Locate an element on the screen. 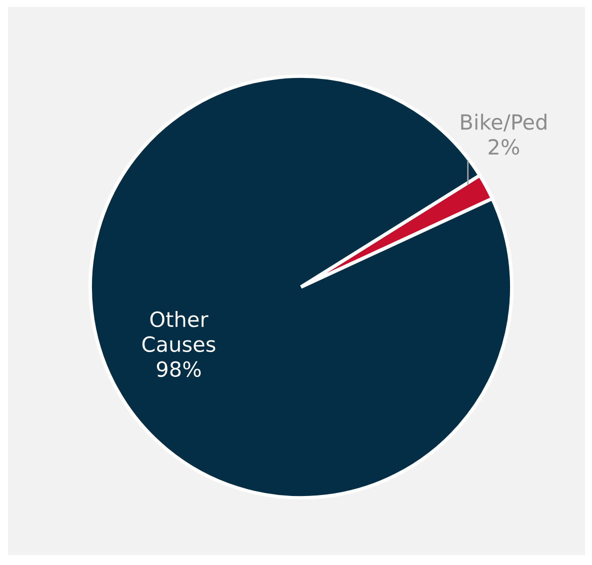  data-label: 98% is located at coordinates (178, 369).